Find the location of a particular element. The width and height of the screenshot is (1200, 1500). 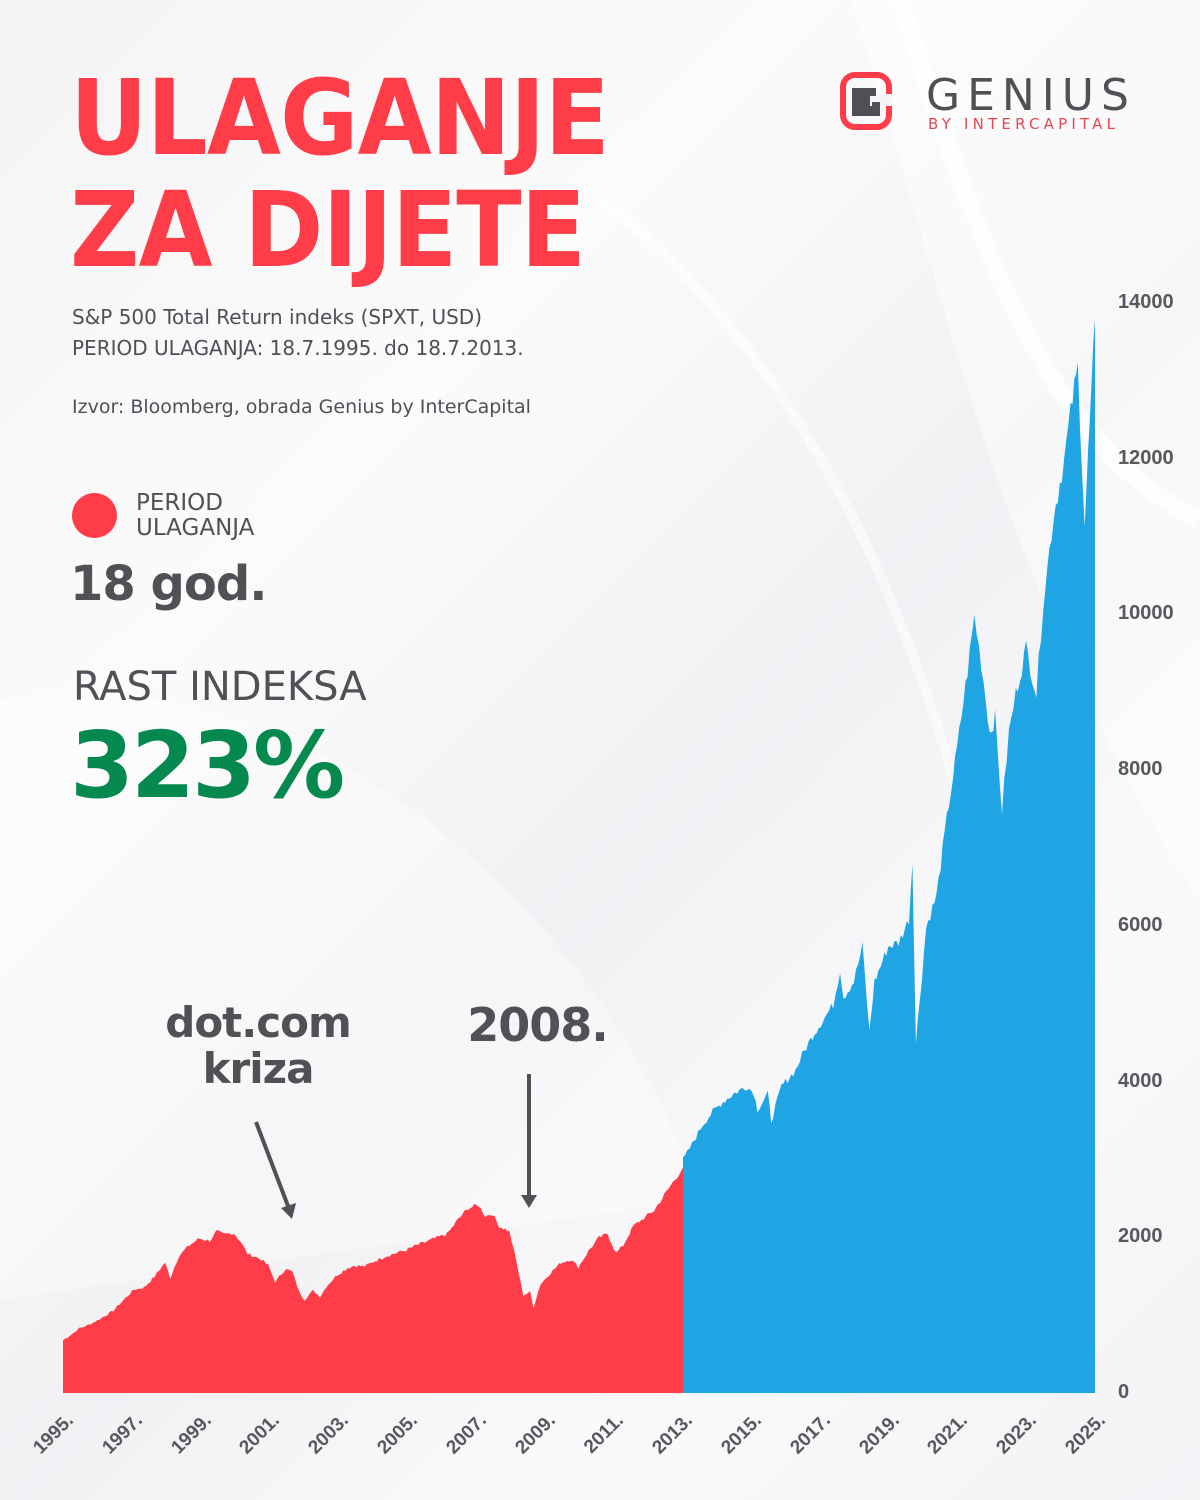

title-line-2: ZA DIJETE is located at coordinates (328, 230).